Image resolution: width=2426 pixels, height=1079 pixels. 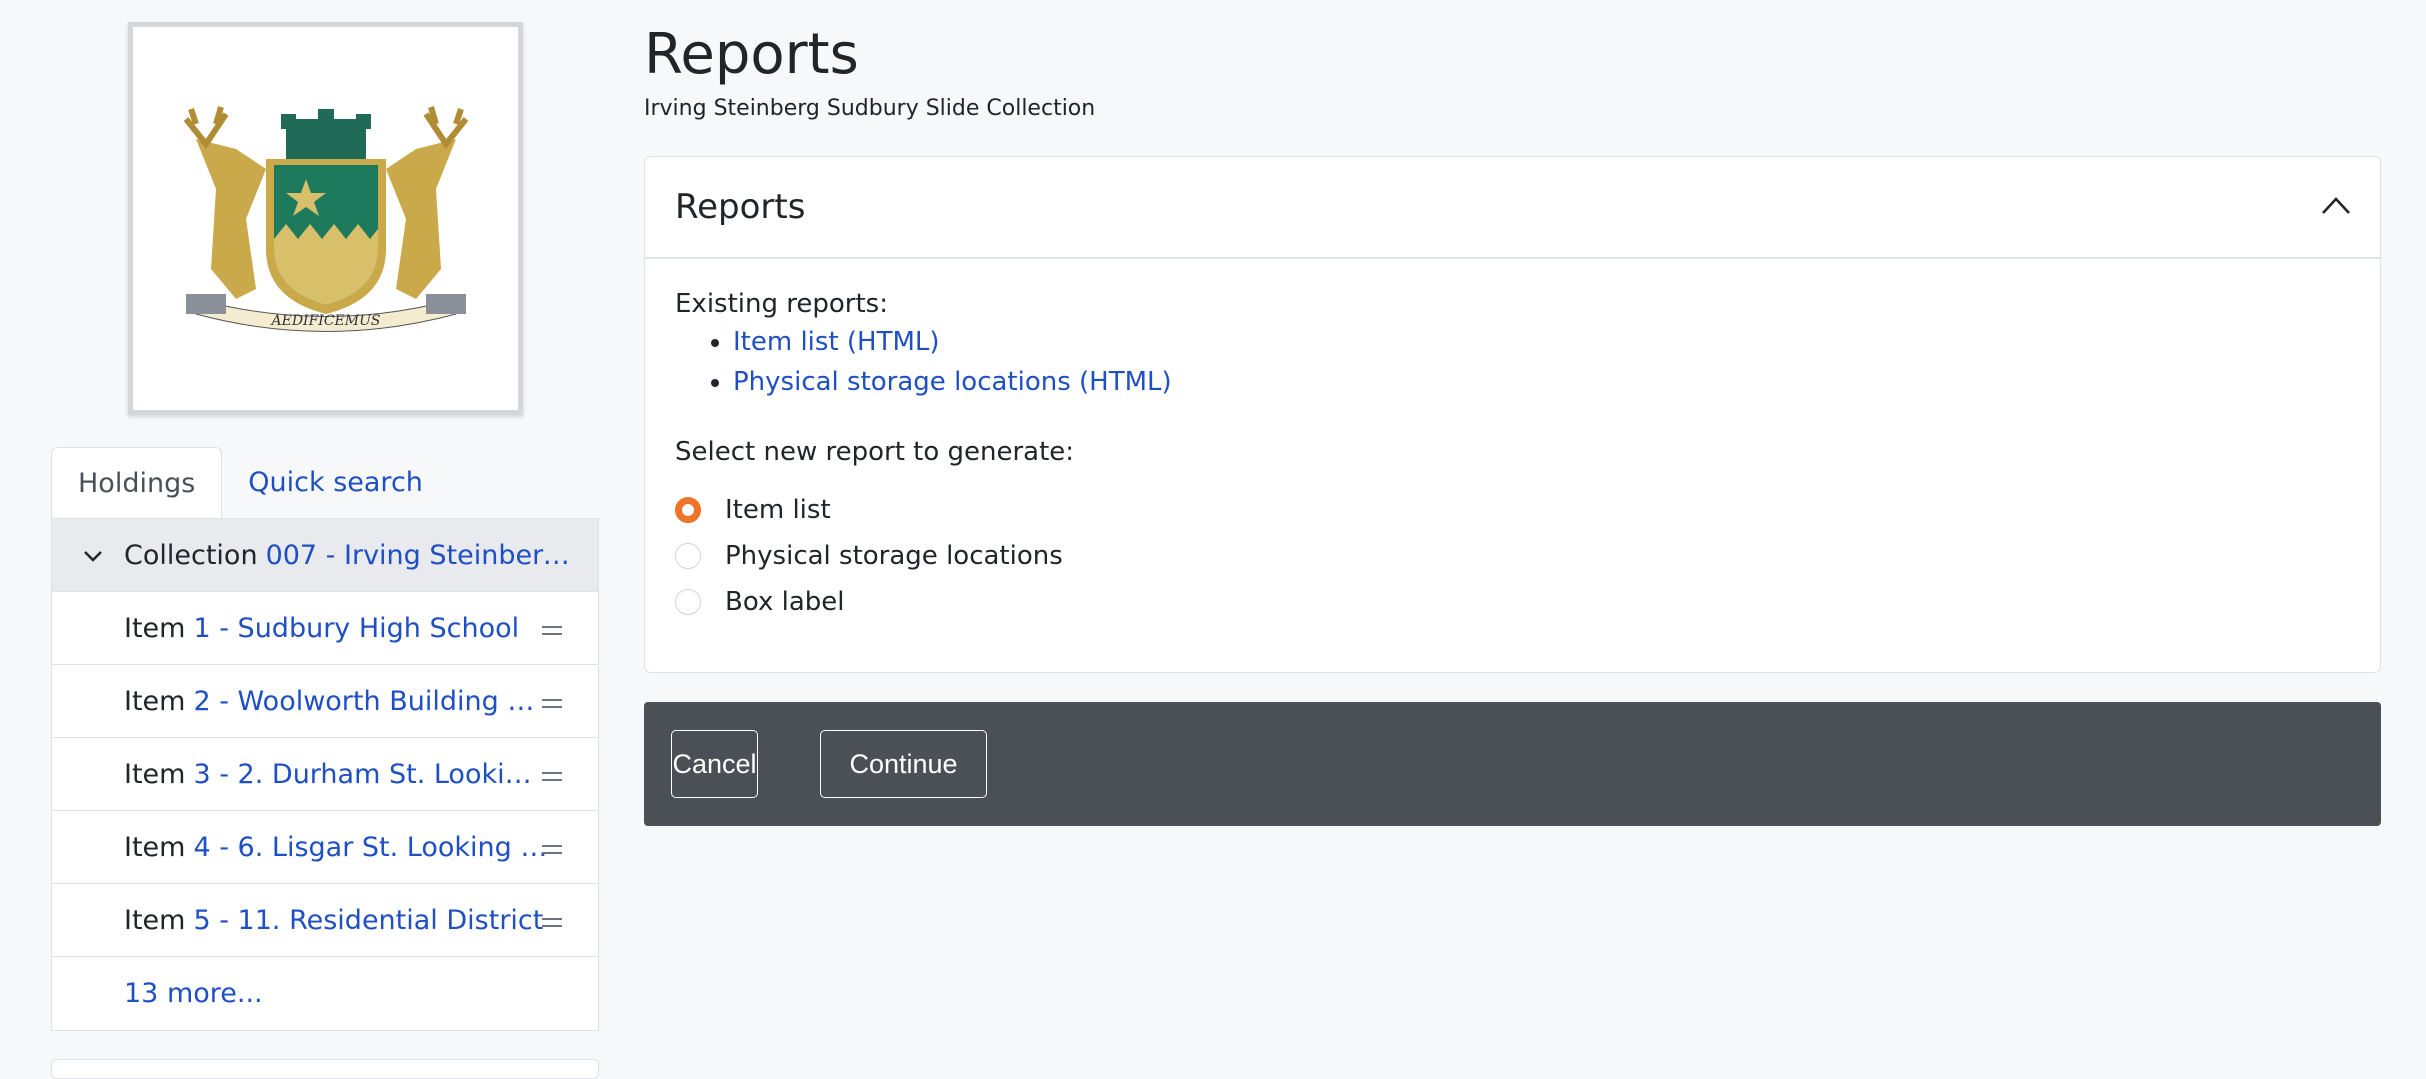 I want to click on chevron-up-icon, so click(x=2336, y=205).